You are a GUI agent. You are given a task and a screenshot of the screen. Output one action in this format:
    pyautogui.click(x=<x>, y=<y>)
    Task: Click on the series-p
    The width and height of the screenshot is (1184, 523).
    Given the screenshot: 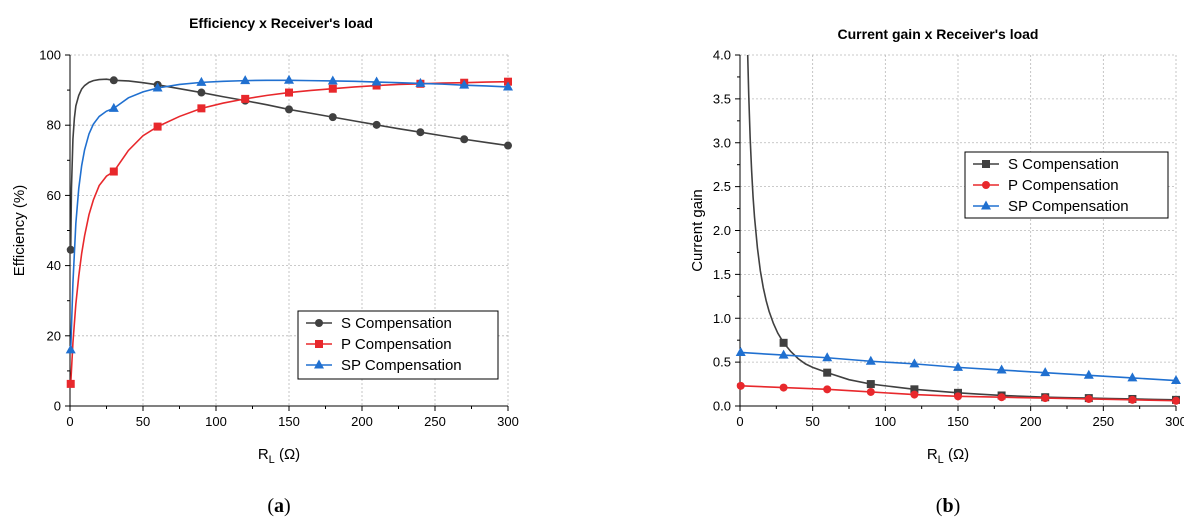 What is the action you would take?
    pyautogui.click(x=958, y=393)
    